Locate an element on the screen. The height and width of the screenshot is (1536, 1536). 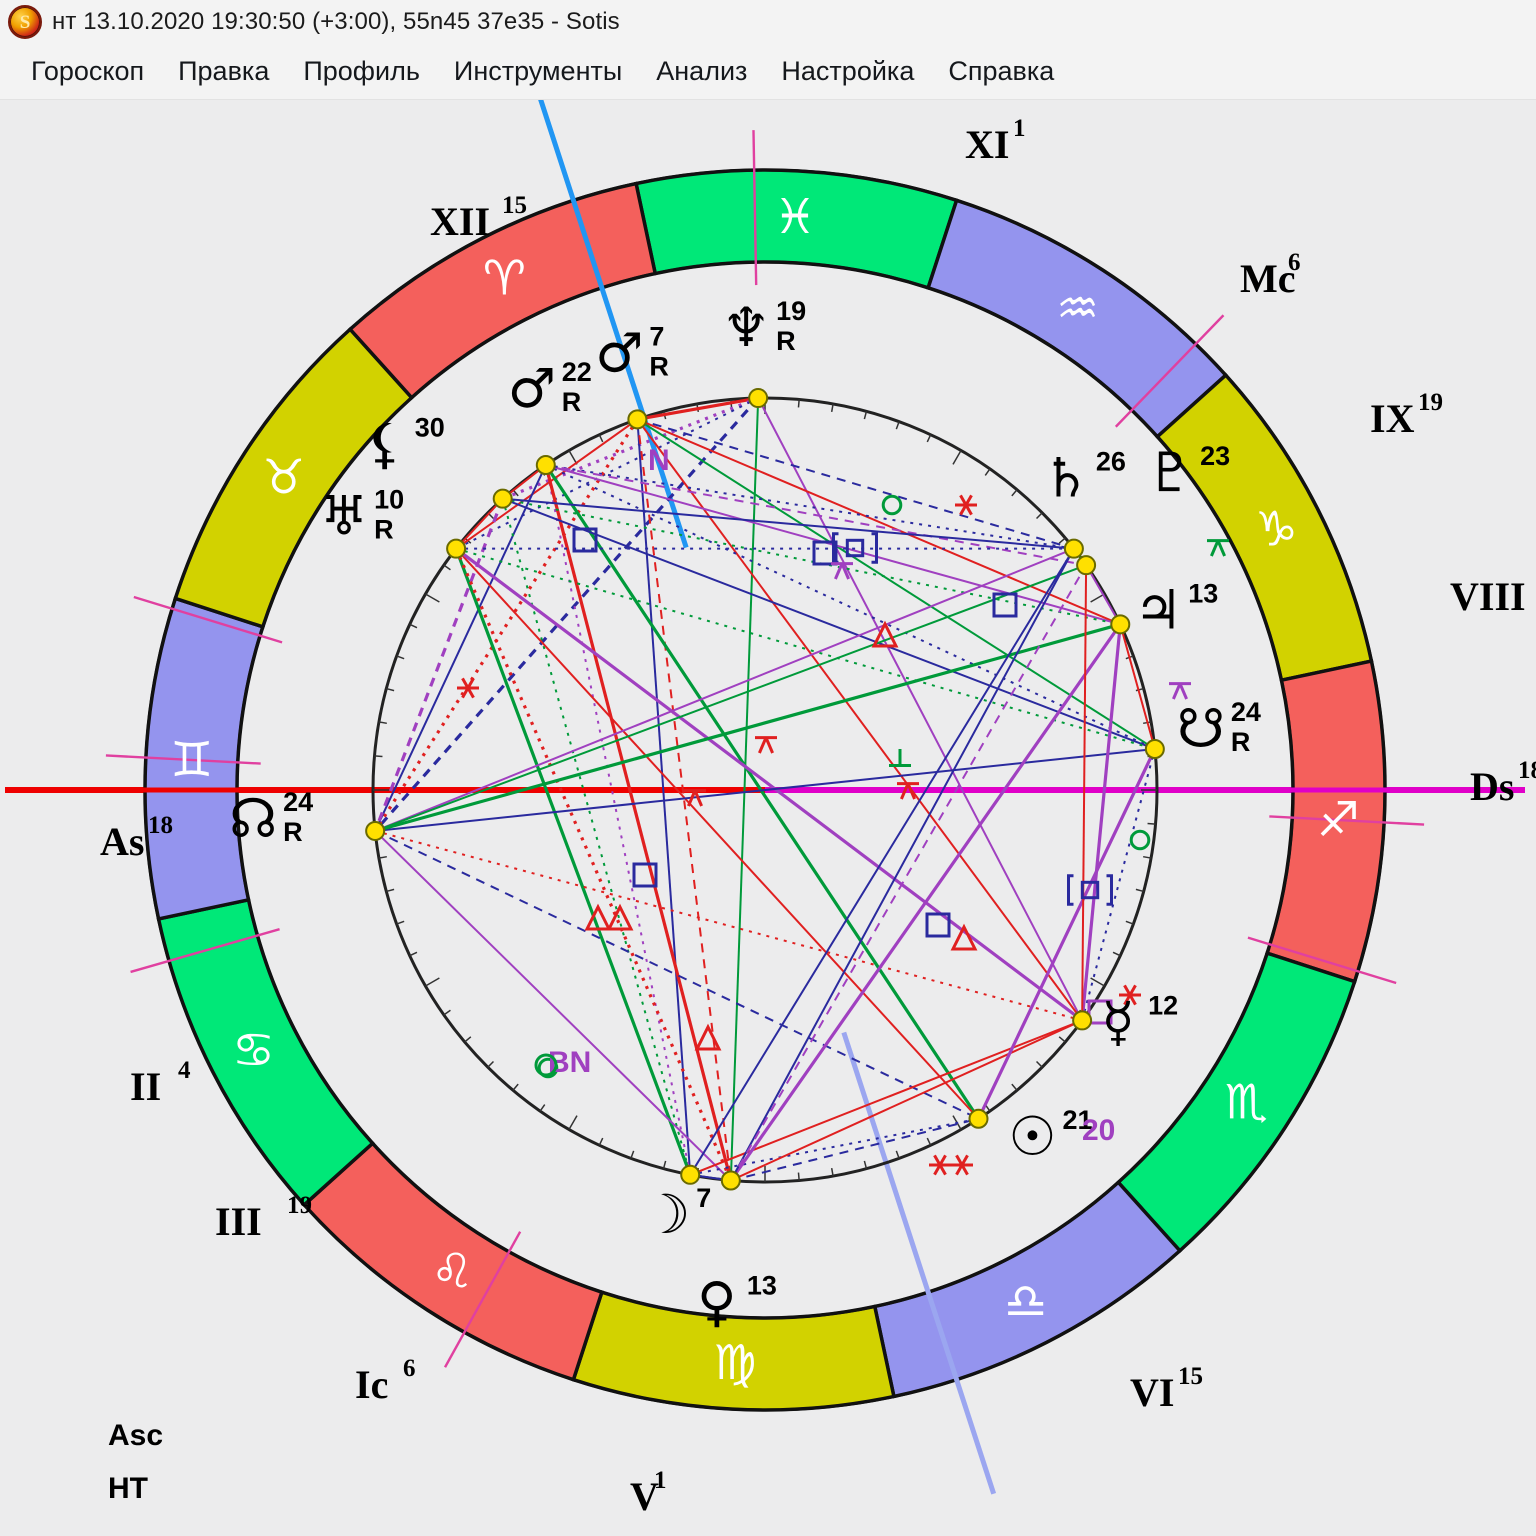
house-degree-v: 1 is located at coordinates (660, 1480).